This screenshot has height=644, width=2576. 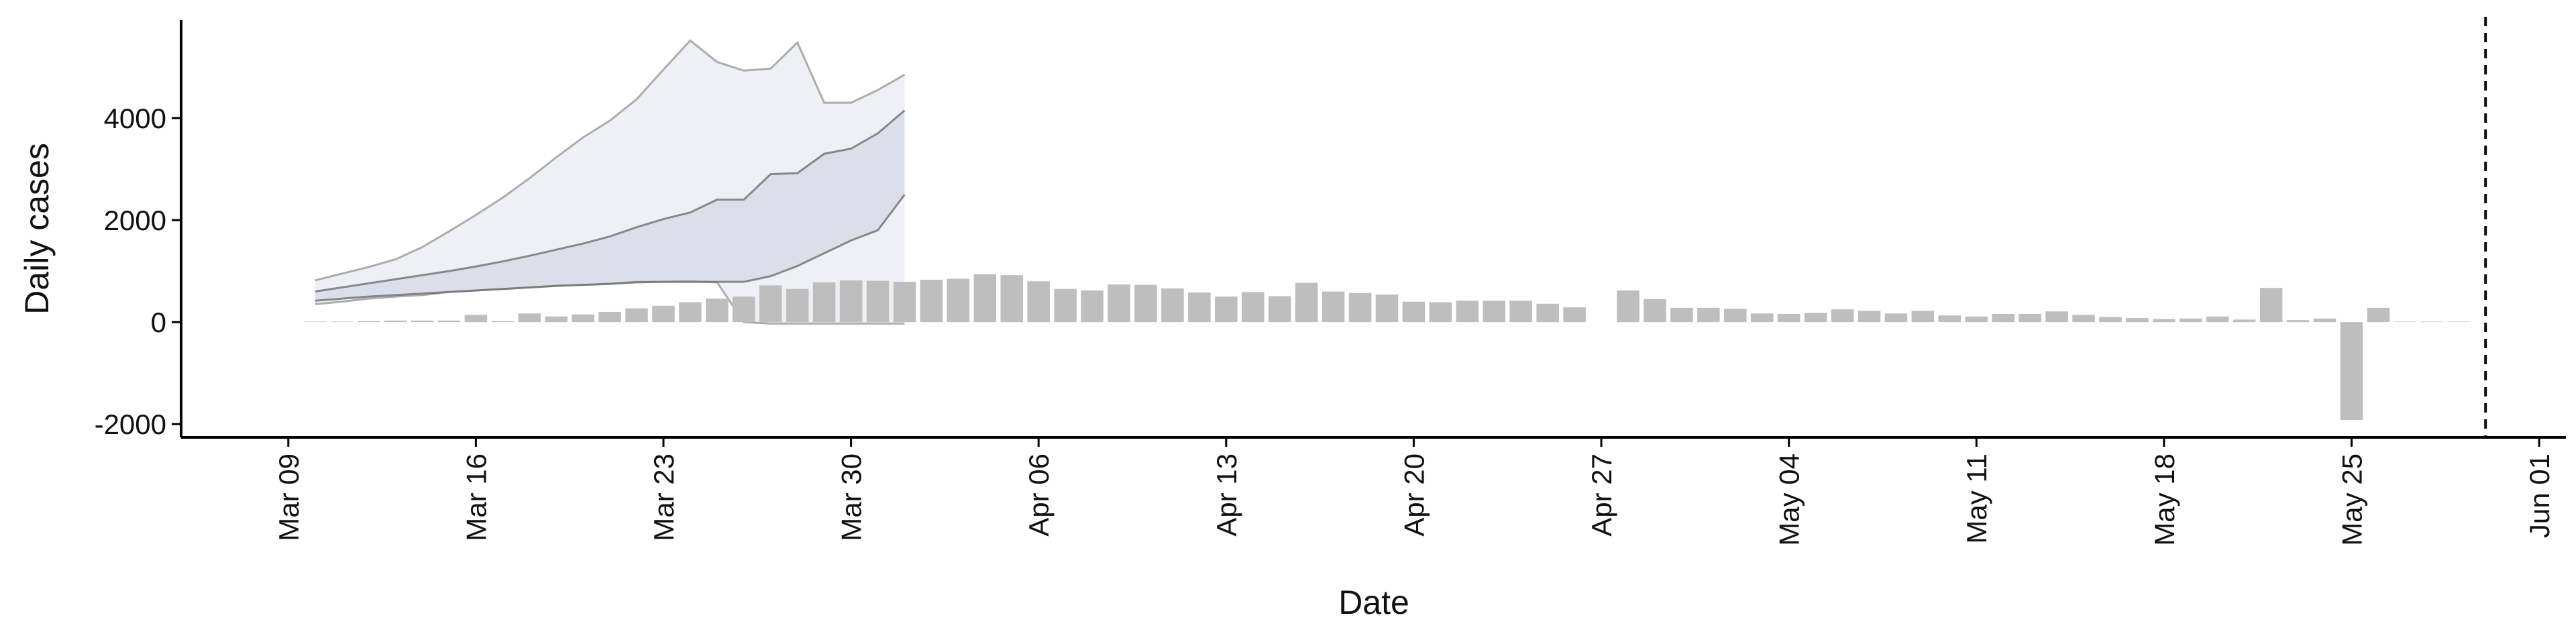 I want to click on y-tick-label: -2000, so click(x=130, y=424).